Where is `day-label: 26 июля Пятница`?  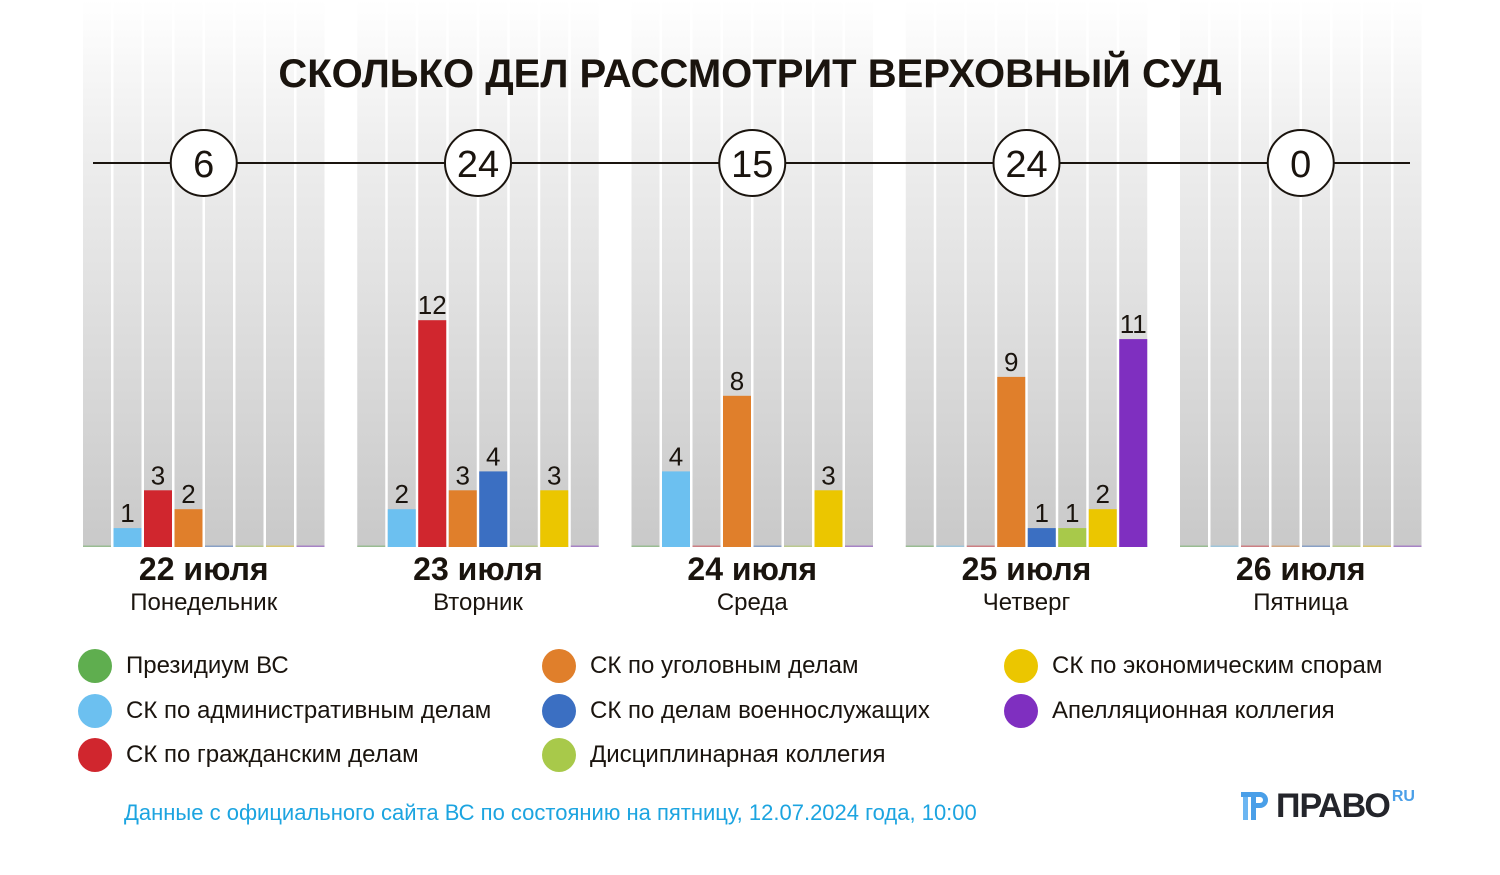 day-label: 26 июля Пятница is located at coordinates (1301, 584).